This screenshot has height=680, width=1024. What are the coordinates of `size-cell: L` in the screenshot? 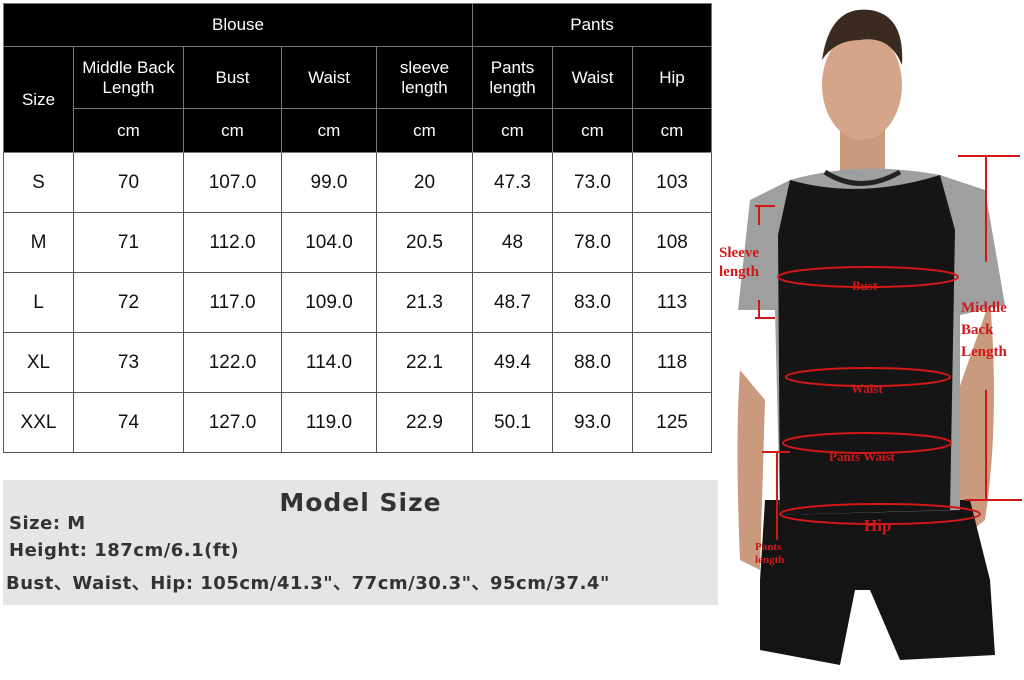 It's located at (38, 302).